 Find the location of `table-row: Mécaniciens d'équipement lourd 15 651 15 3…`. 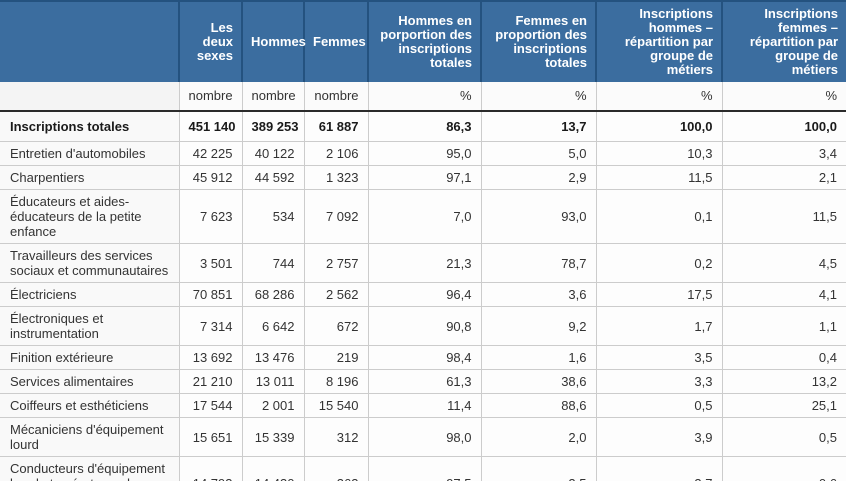

table-row: Mécaniciens d'équipement lourd 15 651 15 3… is located at coordinates (423, 437).